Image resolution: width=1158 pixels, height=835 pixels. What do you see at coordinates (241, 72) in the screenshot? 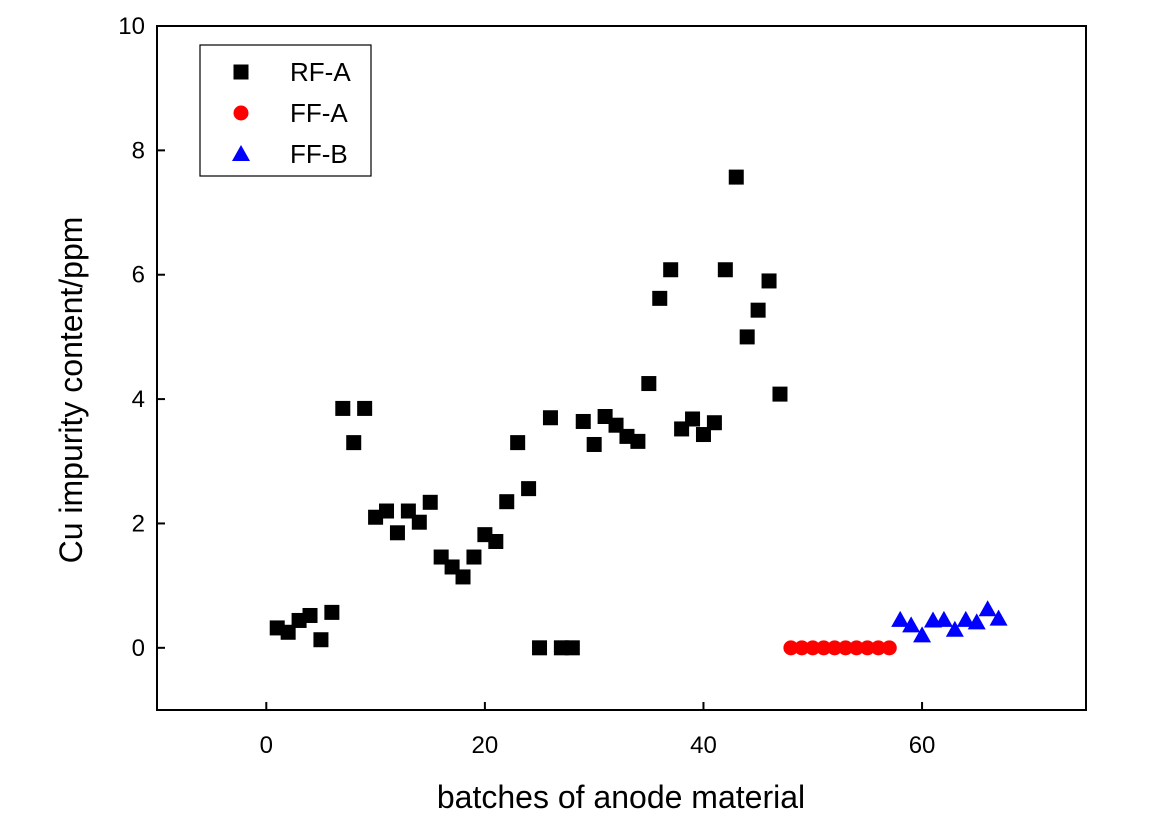
I see `legend-marker-rf-a` at bounding box center [241, 72].